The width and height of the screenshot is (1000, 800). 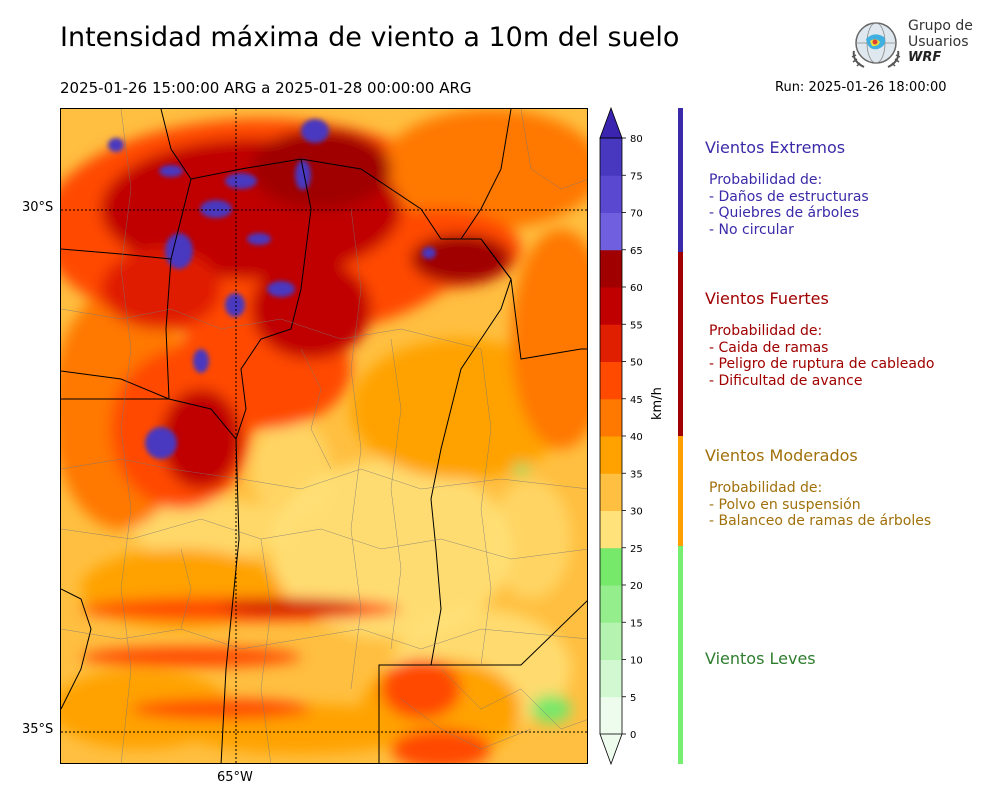 What do you see at coordinates (822, 364) in the screenshot?
I see `category-description-line: - Peligro de ruptura de cableado` at bounding box center [822, 364].